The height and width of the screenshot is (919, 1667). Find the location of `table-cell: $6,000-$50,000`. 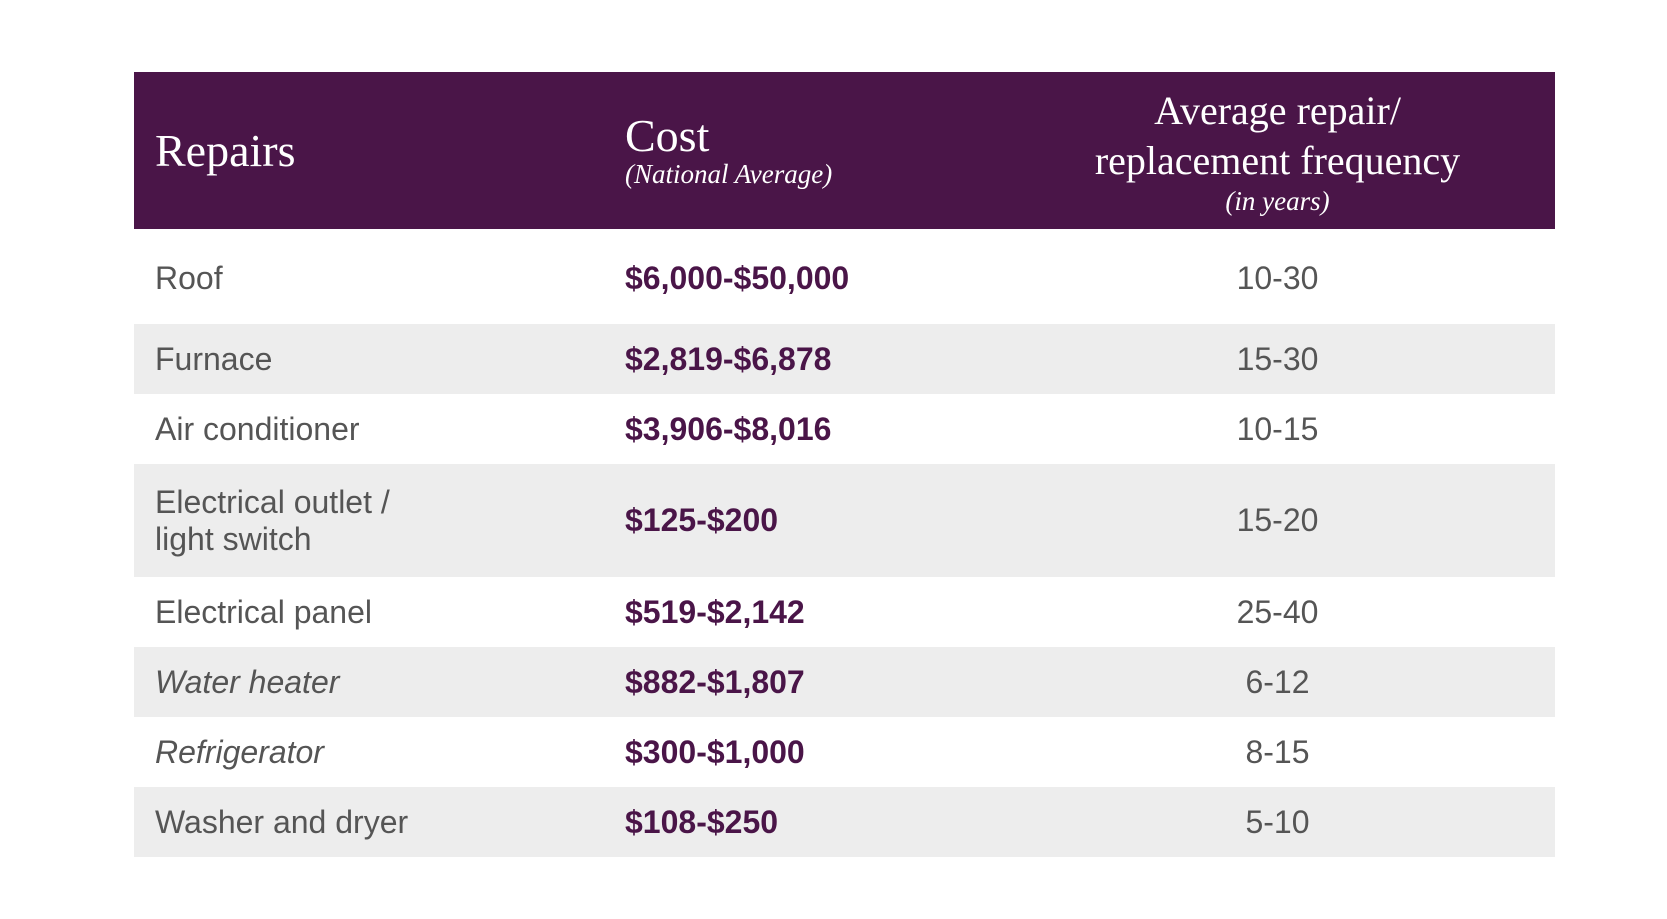

table-cell: $6,000-$50,000 is located at coordinates (802, 276).